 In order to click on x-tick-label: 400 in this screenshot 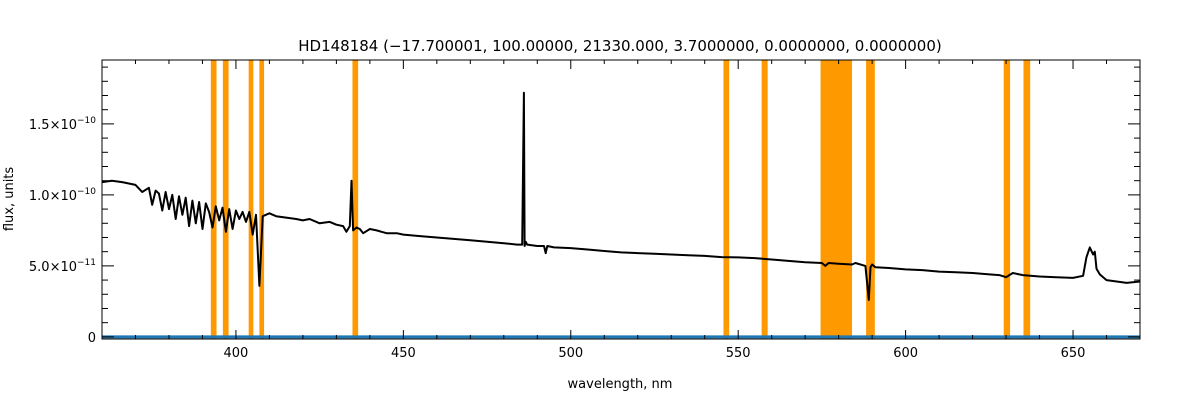, I will do `click(236, 353)`.